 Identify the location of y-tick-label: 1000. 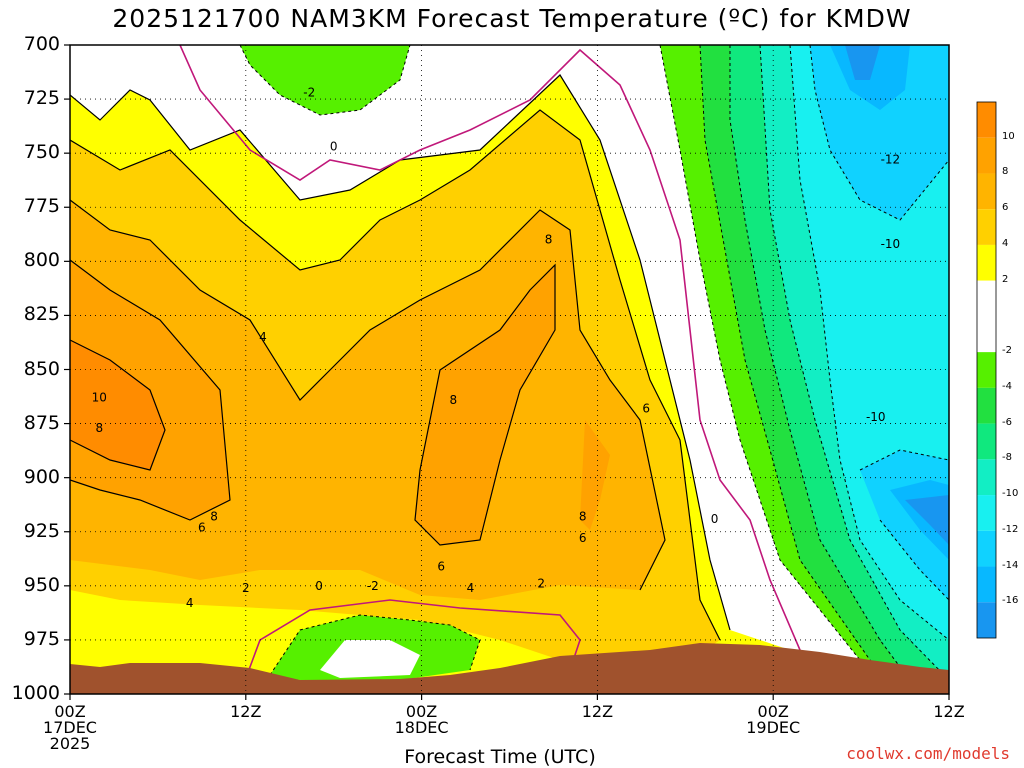
(35, 693).